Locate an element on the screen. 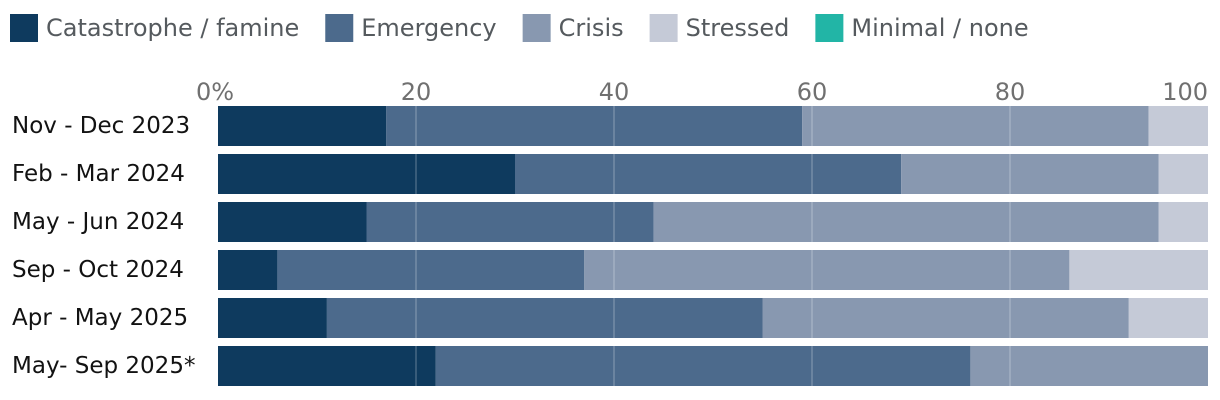  bar-row-feb-mar-2024 is located at coordinates (713, 174).